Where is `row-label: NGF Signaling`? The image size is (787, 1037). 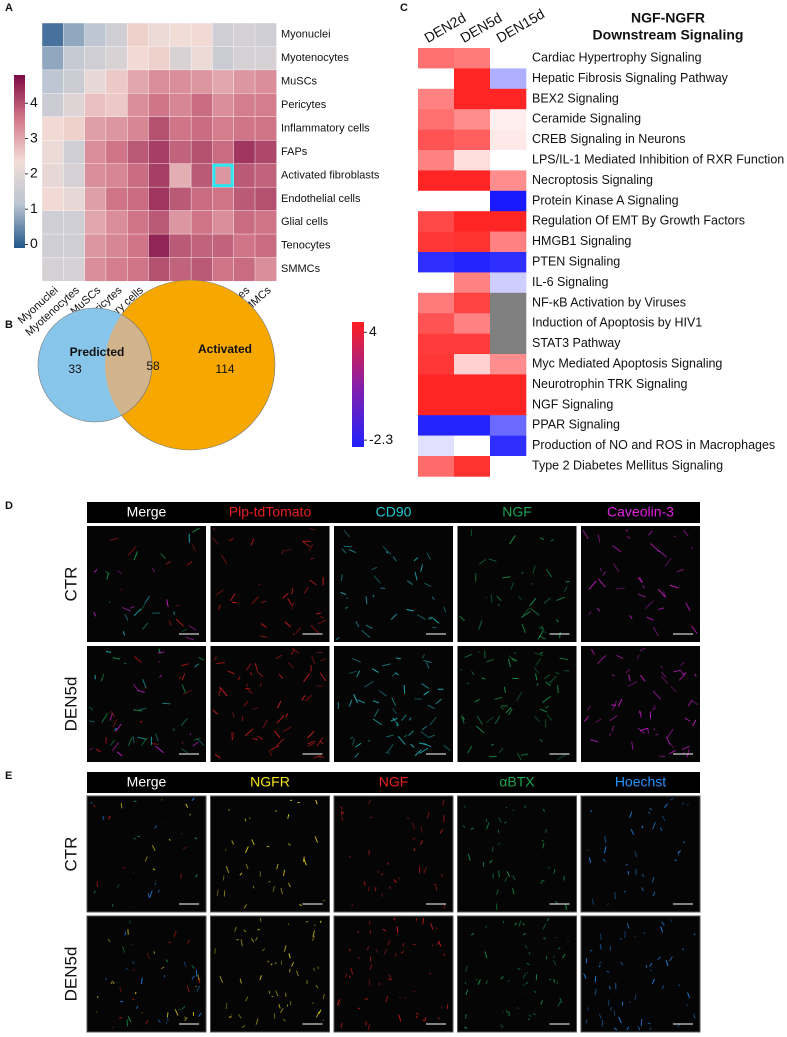
row-label: NGF Signaling is located at coordinates (572, 404).